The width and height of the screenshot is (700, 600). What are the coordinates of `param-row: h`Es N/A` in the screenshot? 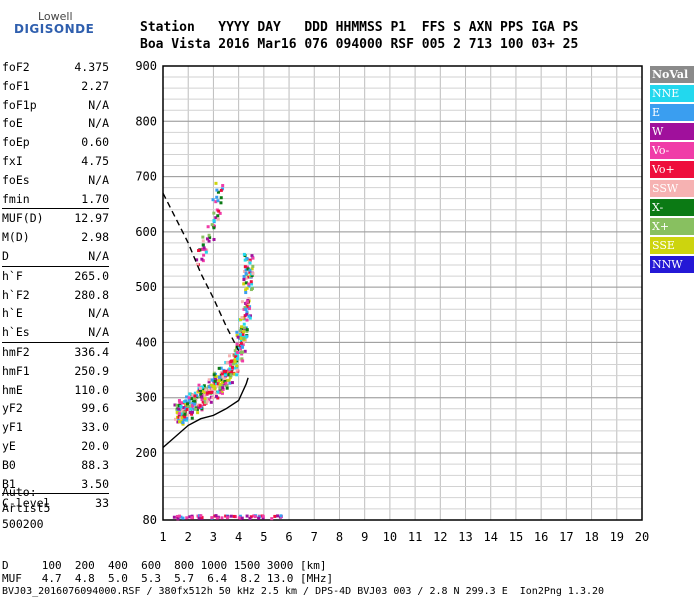 It's located at (55, 332).